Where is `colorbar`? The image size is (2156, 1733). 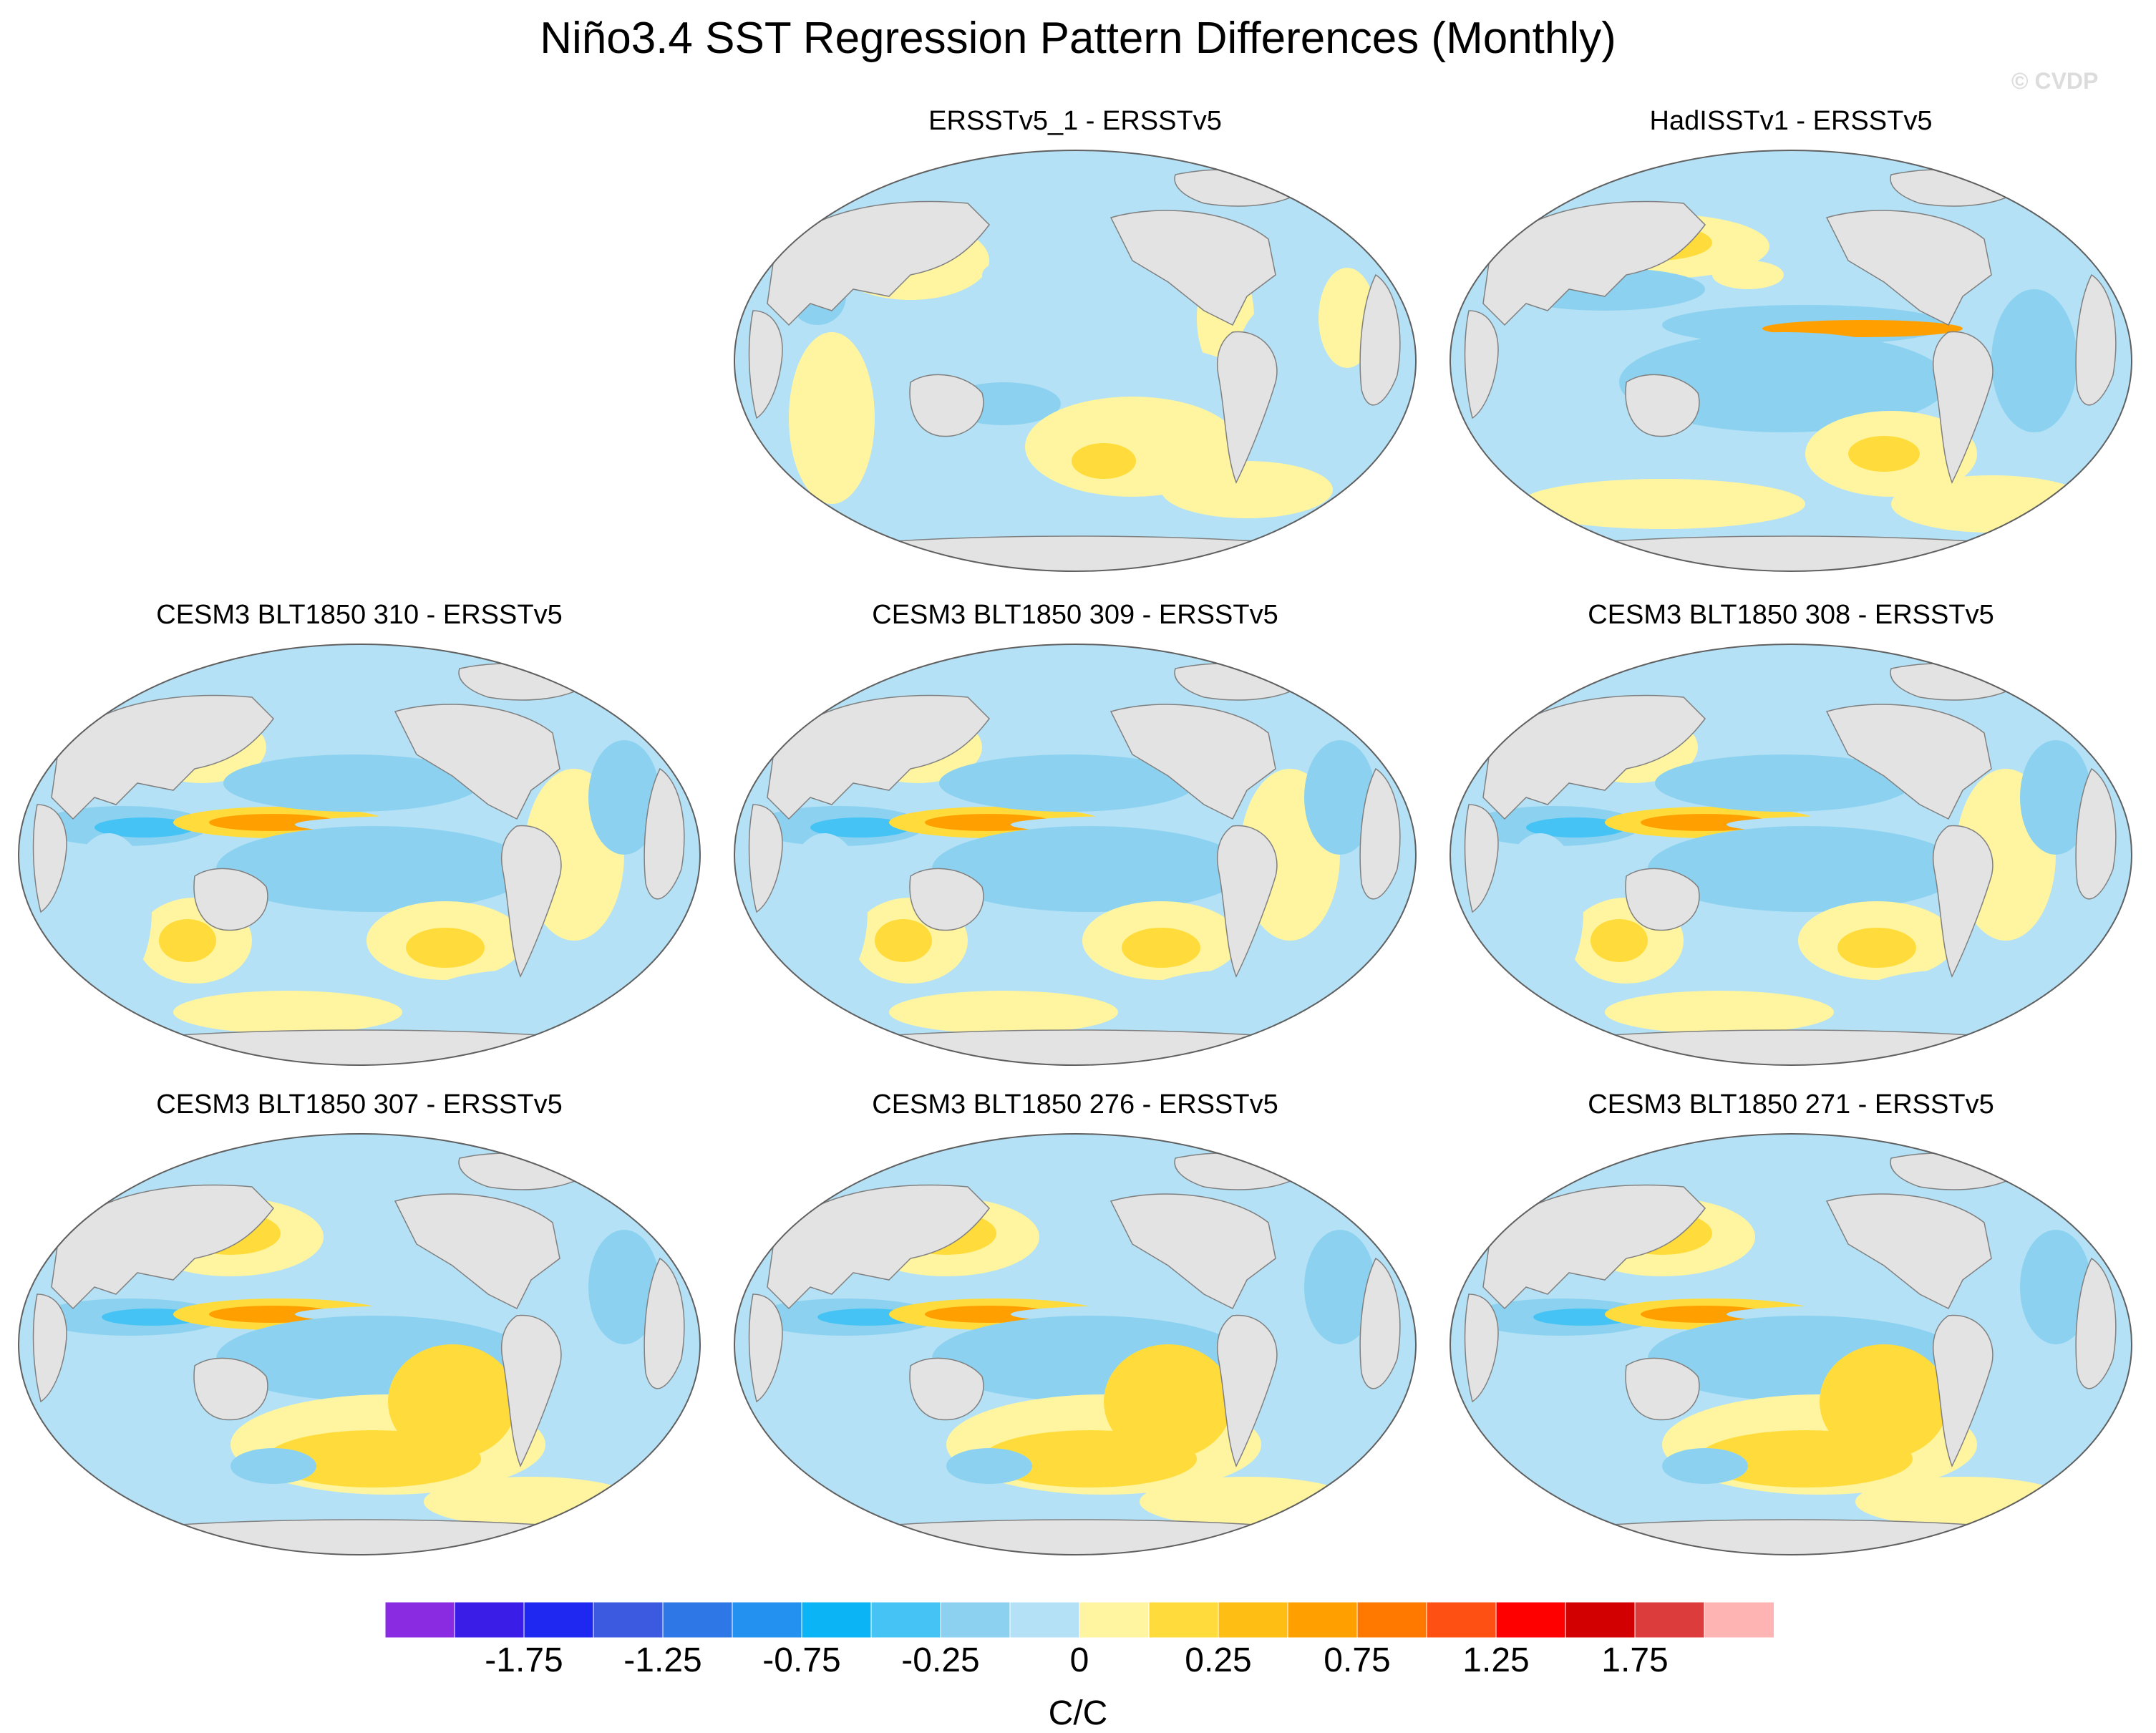 colorbar is located at coordinates (1080, 1620).